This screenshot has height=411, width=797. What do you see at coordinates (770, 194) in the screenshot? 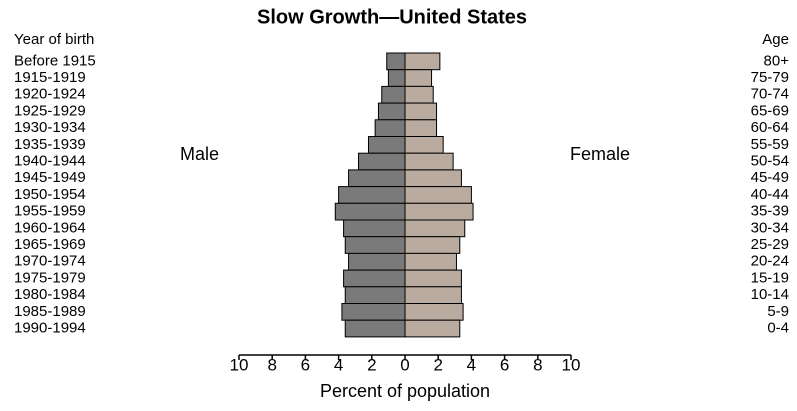
I see `age-label: 40-44` at bounding box center [770, 194].